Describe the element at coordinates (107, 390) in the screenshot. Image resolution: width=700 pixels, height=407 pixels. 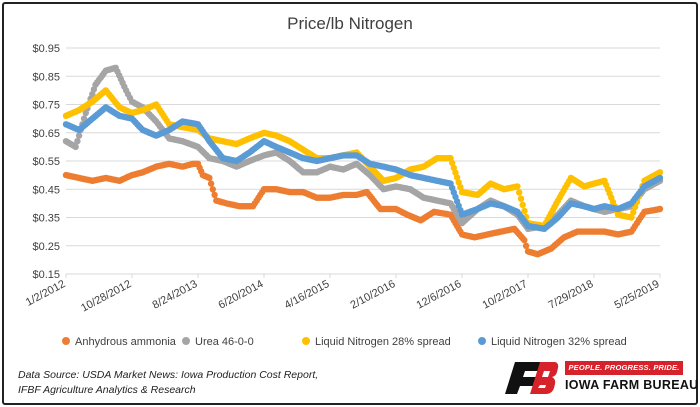
I see `source-line-2: IFBF Agriculture Analytics & Research` at that location.